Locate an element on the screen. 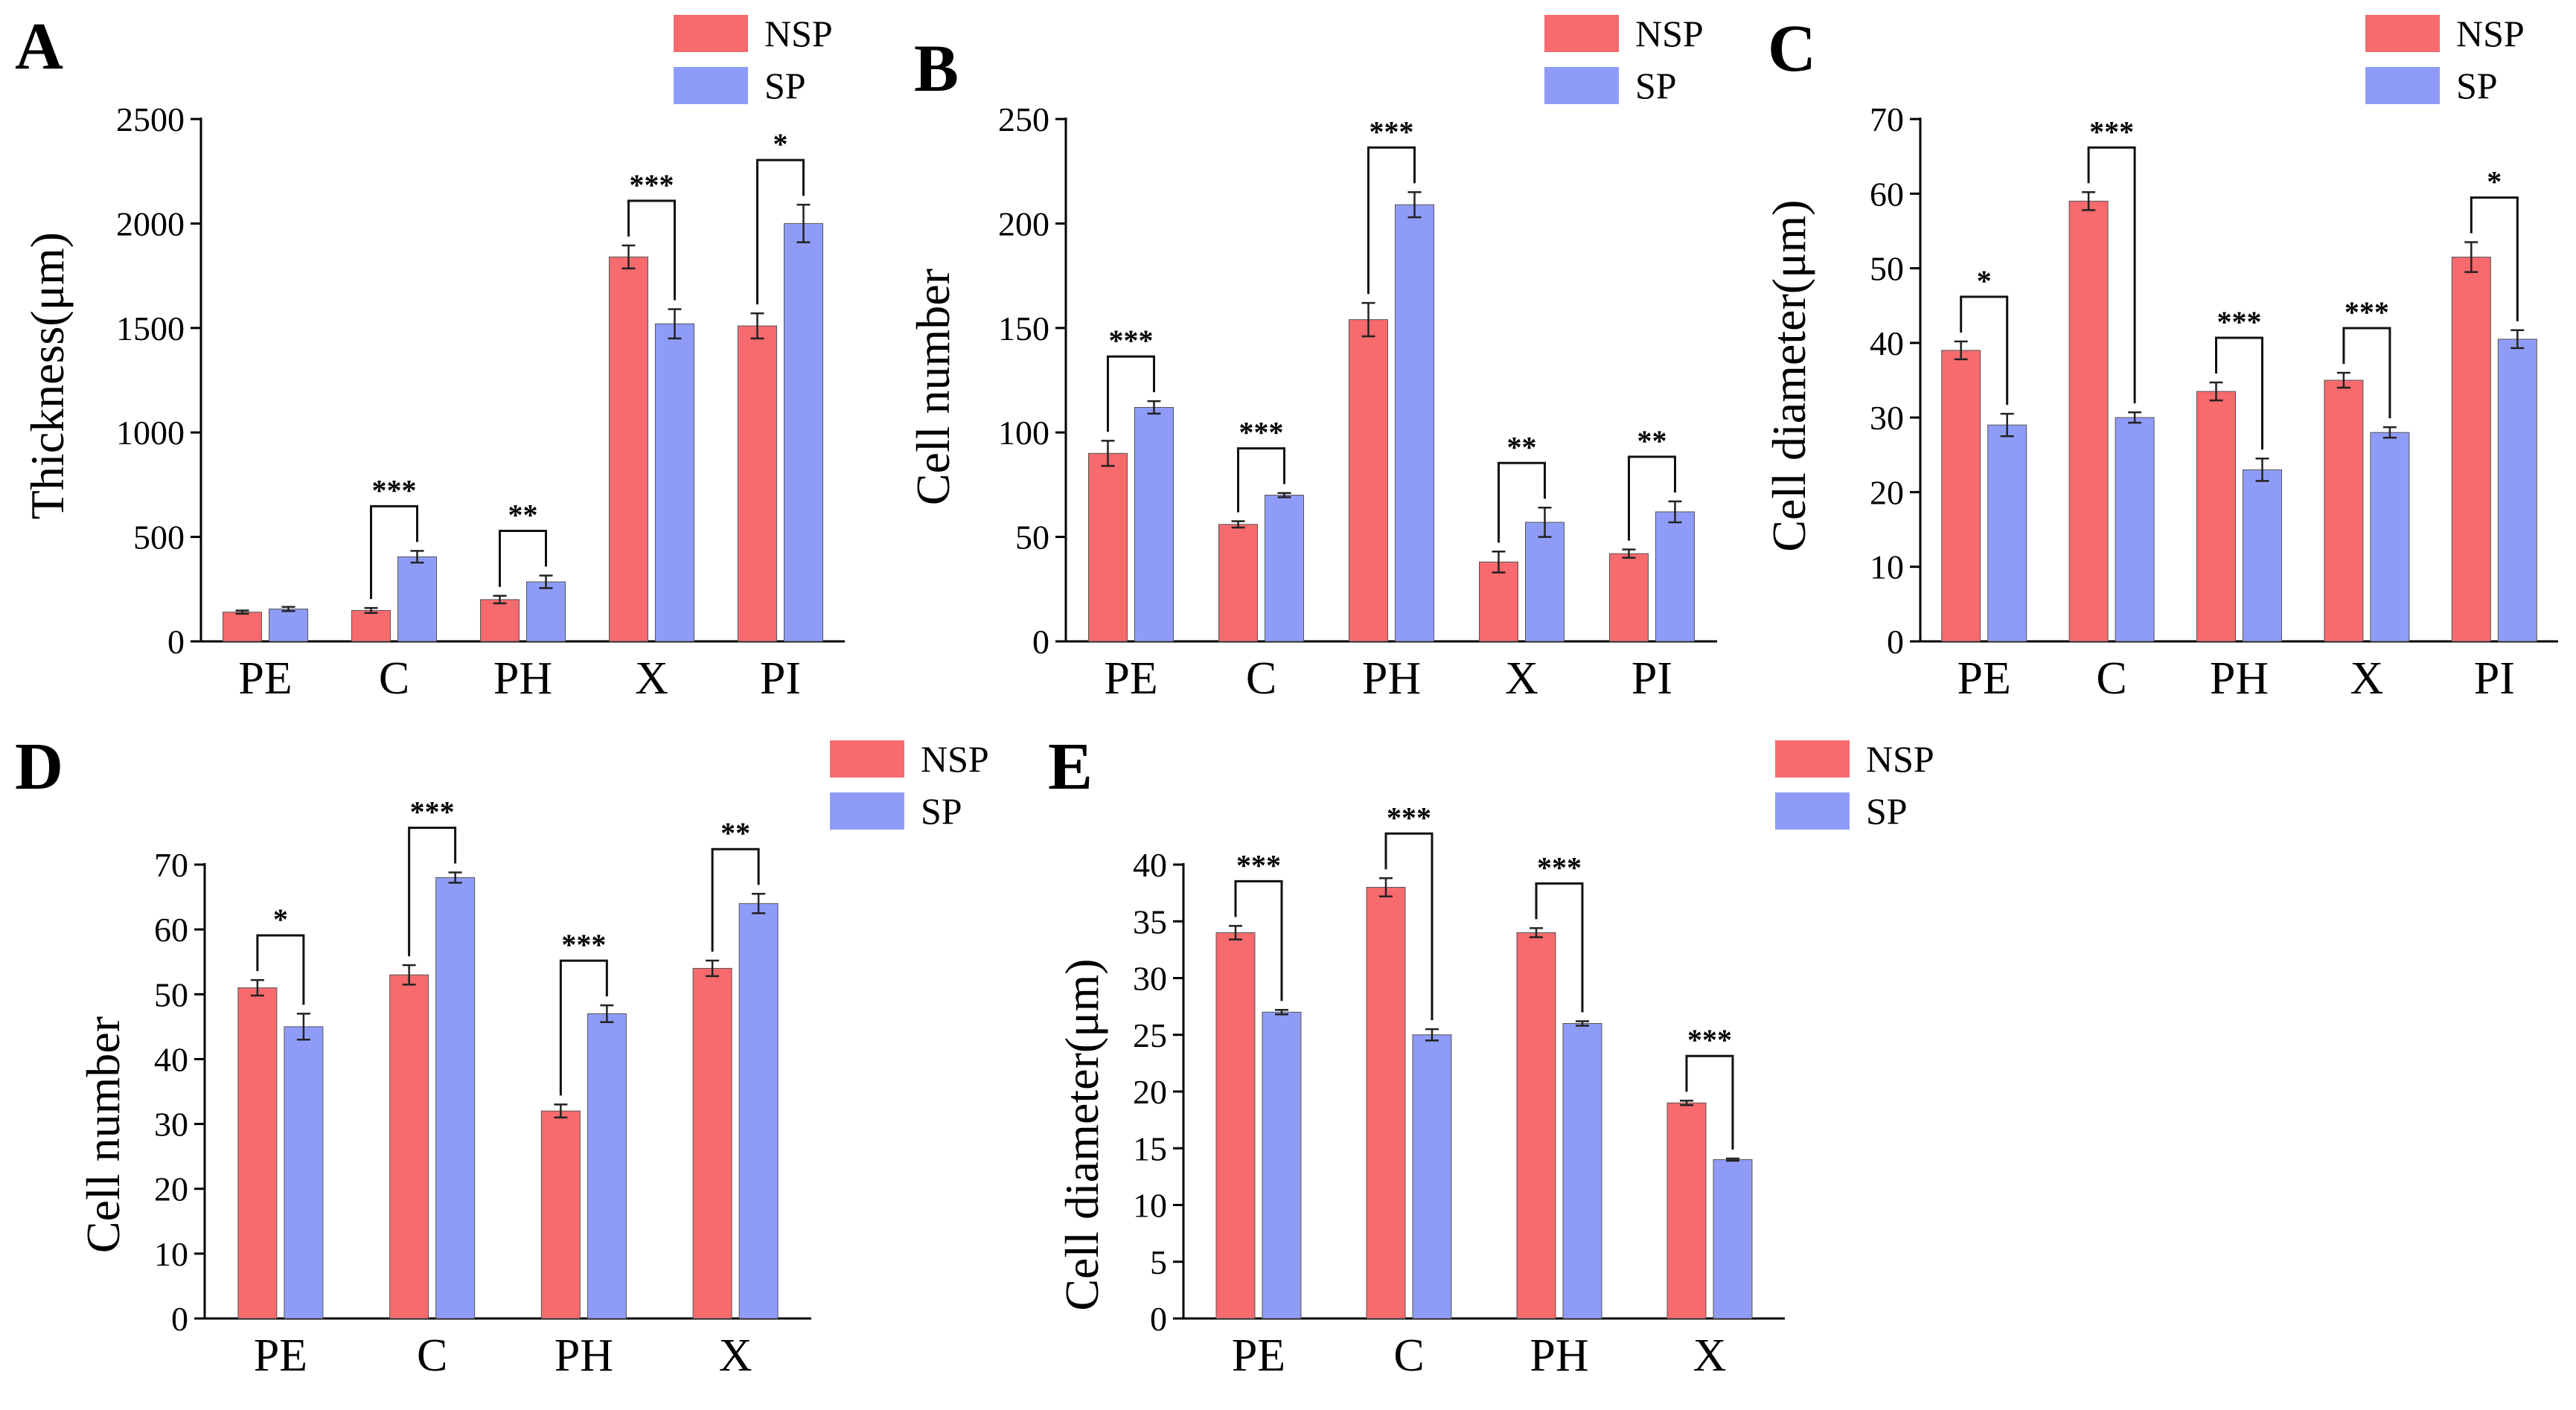 This screenshot has height=1410, width=2576. panel-b-significance-label: *** is located at coordinates (1131, 340).